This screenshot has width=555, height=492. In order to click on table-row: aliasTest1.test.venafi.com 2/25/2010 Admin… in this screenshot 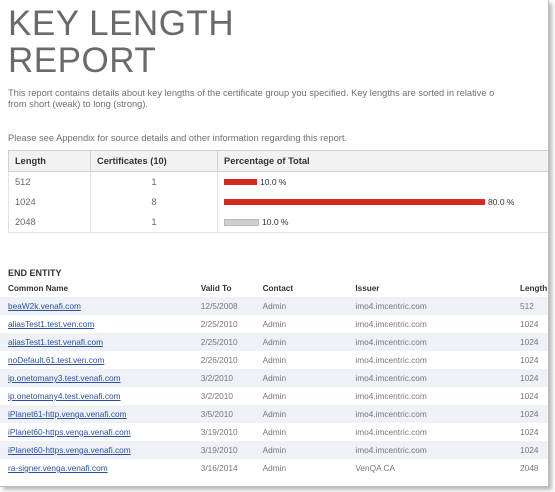, I will do `click(274, 342)`.